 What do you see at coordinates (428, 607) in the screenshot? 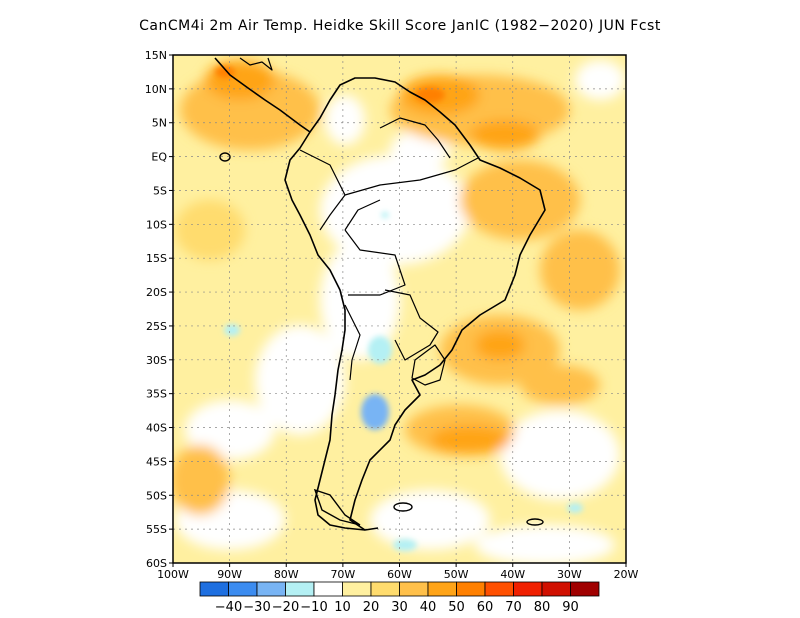
I see `colorbar-label: 40` at bounding box center [428, 607].